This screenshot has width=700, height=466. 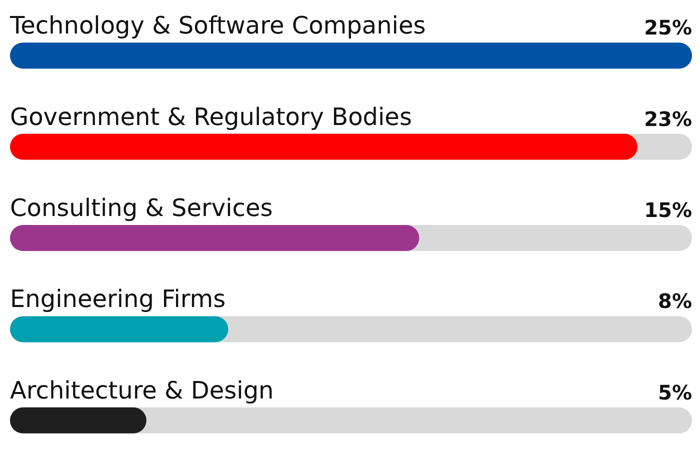 What do you see at coordinates (675, 392) in the screenshot?
I see `data-label: 5%` at bounding box center [675, 392].